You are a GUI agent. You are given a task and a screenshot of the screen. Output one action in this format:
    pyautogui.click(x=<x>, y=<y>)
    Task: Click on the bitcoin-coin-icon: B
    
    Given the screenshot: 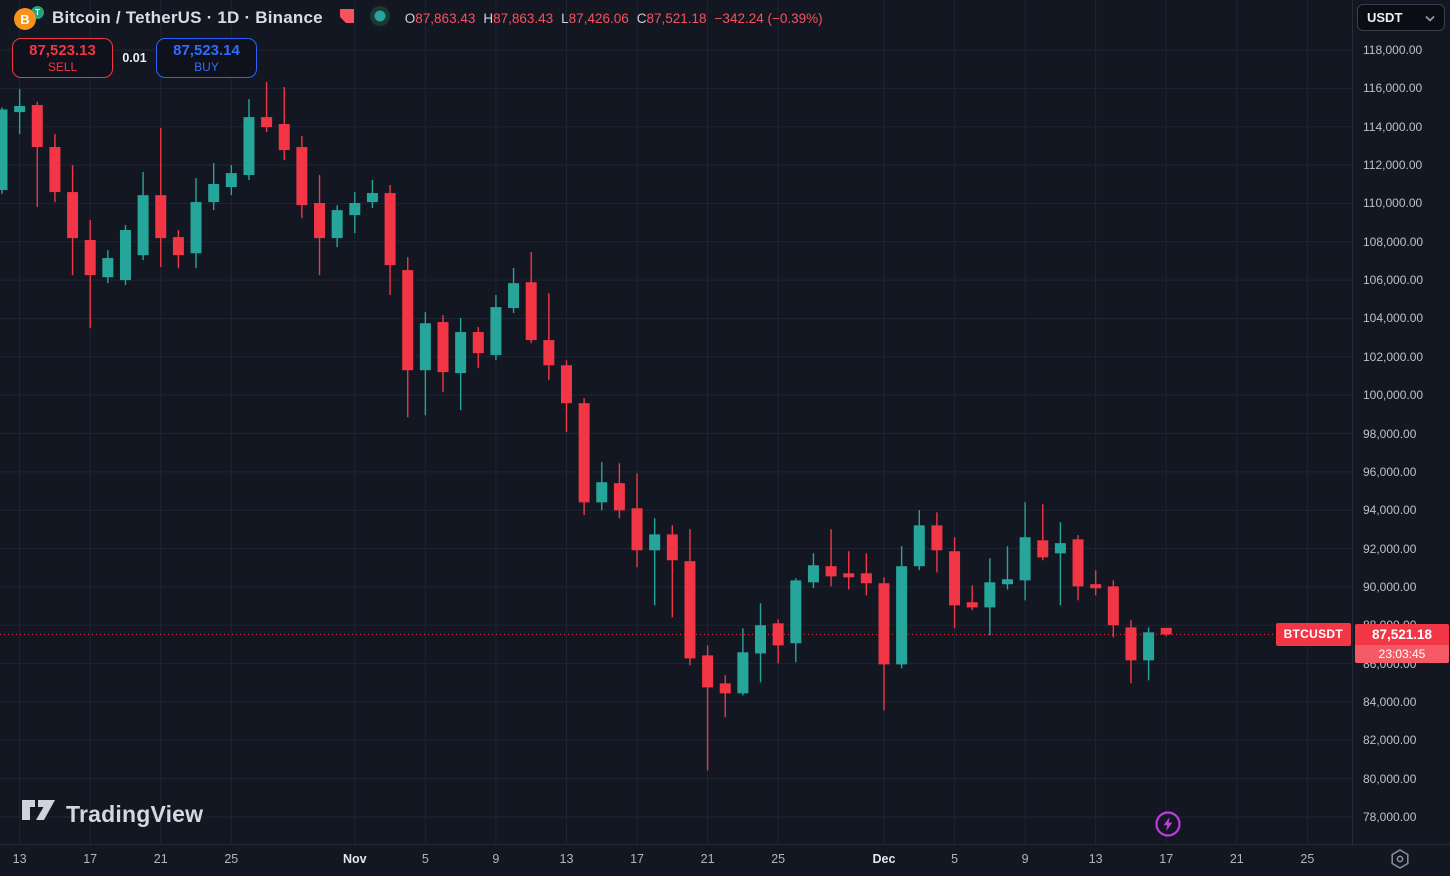 What is the action you would take?
    pyautogui.click(x=25, y=19)
    